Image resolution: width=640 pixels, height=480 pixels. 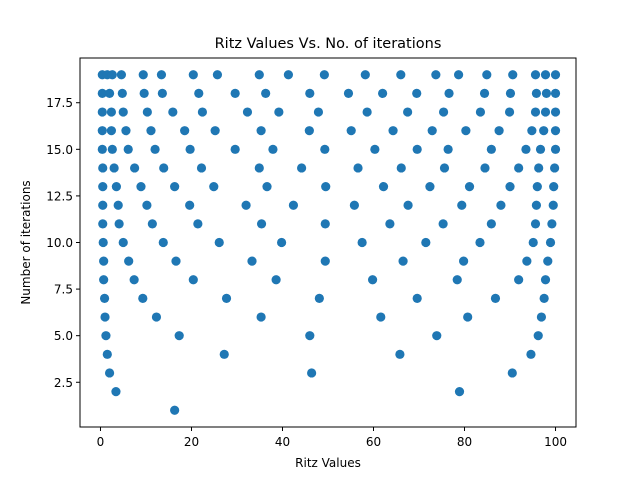 What do you see at coordinates (59, 150) in the screenshot?
I see `y-tick-label-5: 15.0` at bounding box center [59, 150].